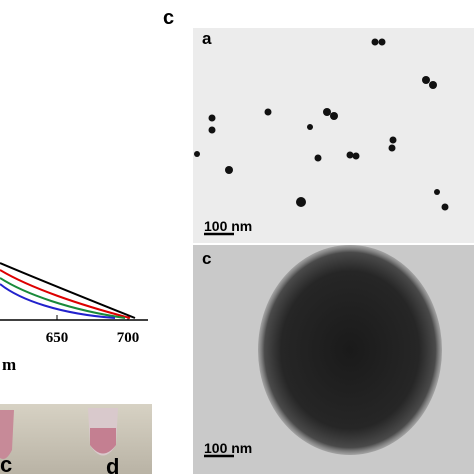 The width and height of the screenshot is (474, 474). I want to click on photo: c d, so click(76, 439).